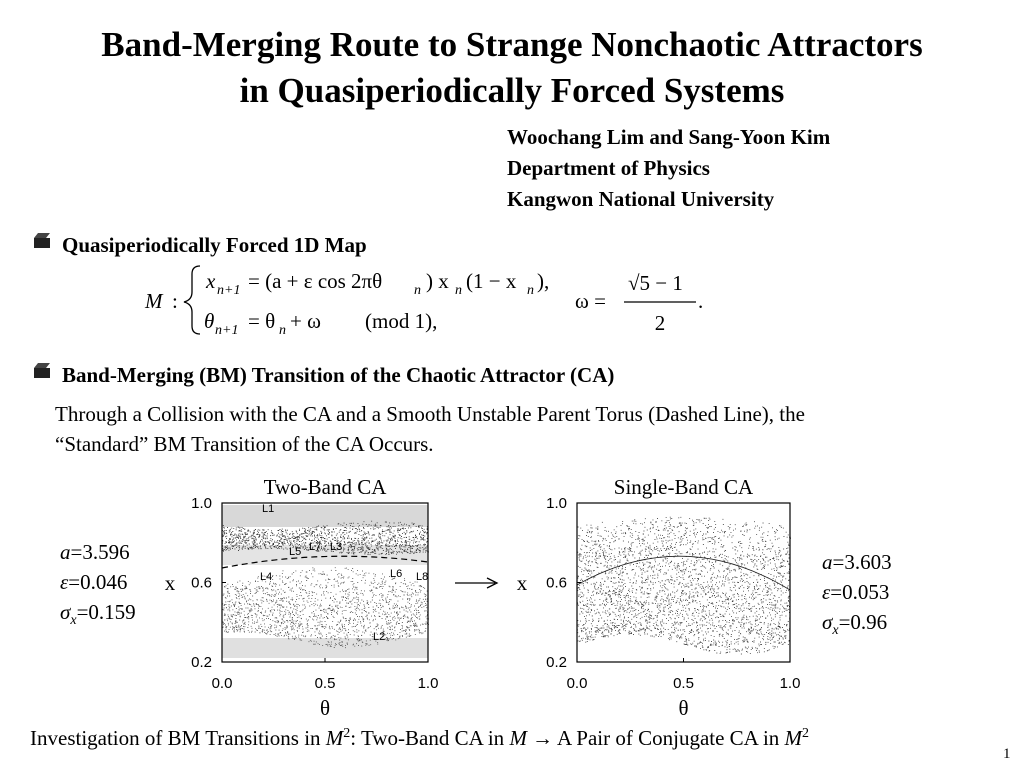  Describe the element at coordinates (210, 281) in the screenshot. I see `eq-part: x` at that location.